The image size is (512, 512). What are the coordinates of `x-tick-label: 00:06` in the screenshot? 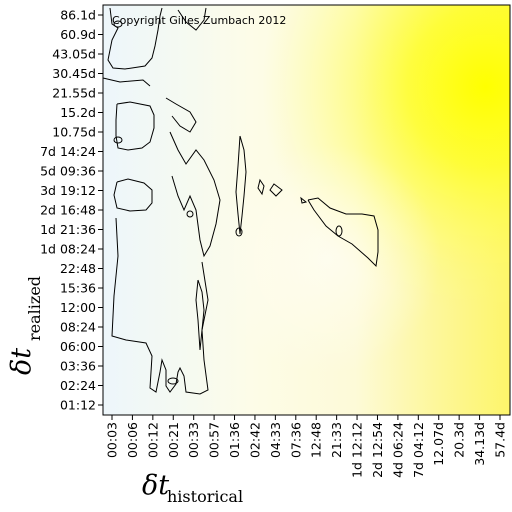 It's located at (132, 440).